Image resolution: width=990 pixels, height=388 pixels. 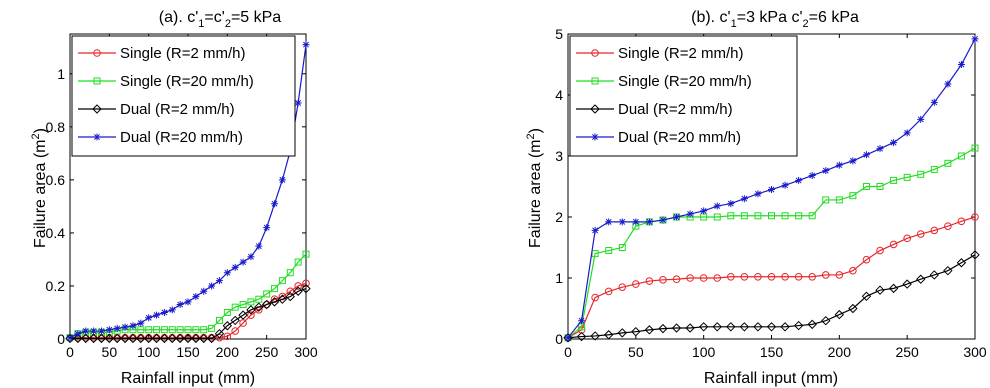 I want to click on chart-b-ylabel: Failure area (m2), so click(x=534, y=188).